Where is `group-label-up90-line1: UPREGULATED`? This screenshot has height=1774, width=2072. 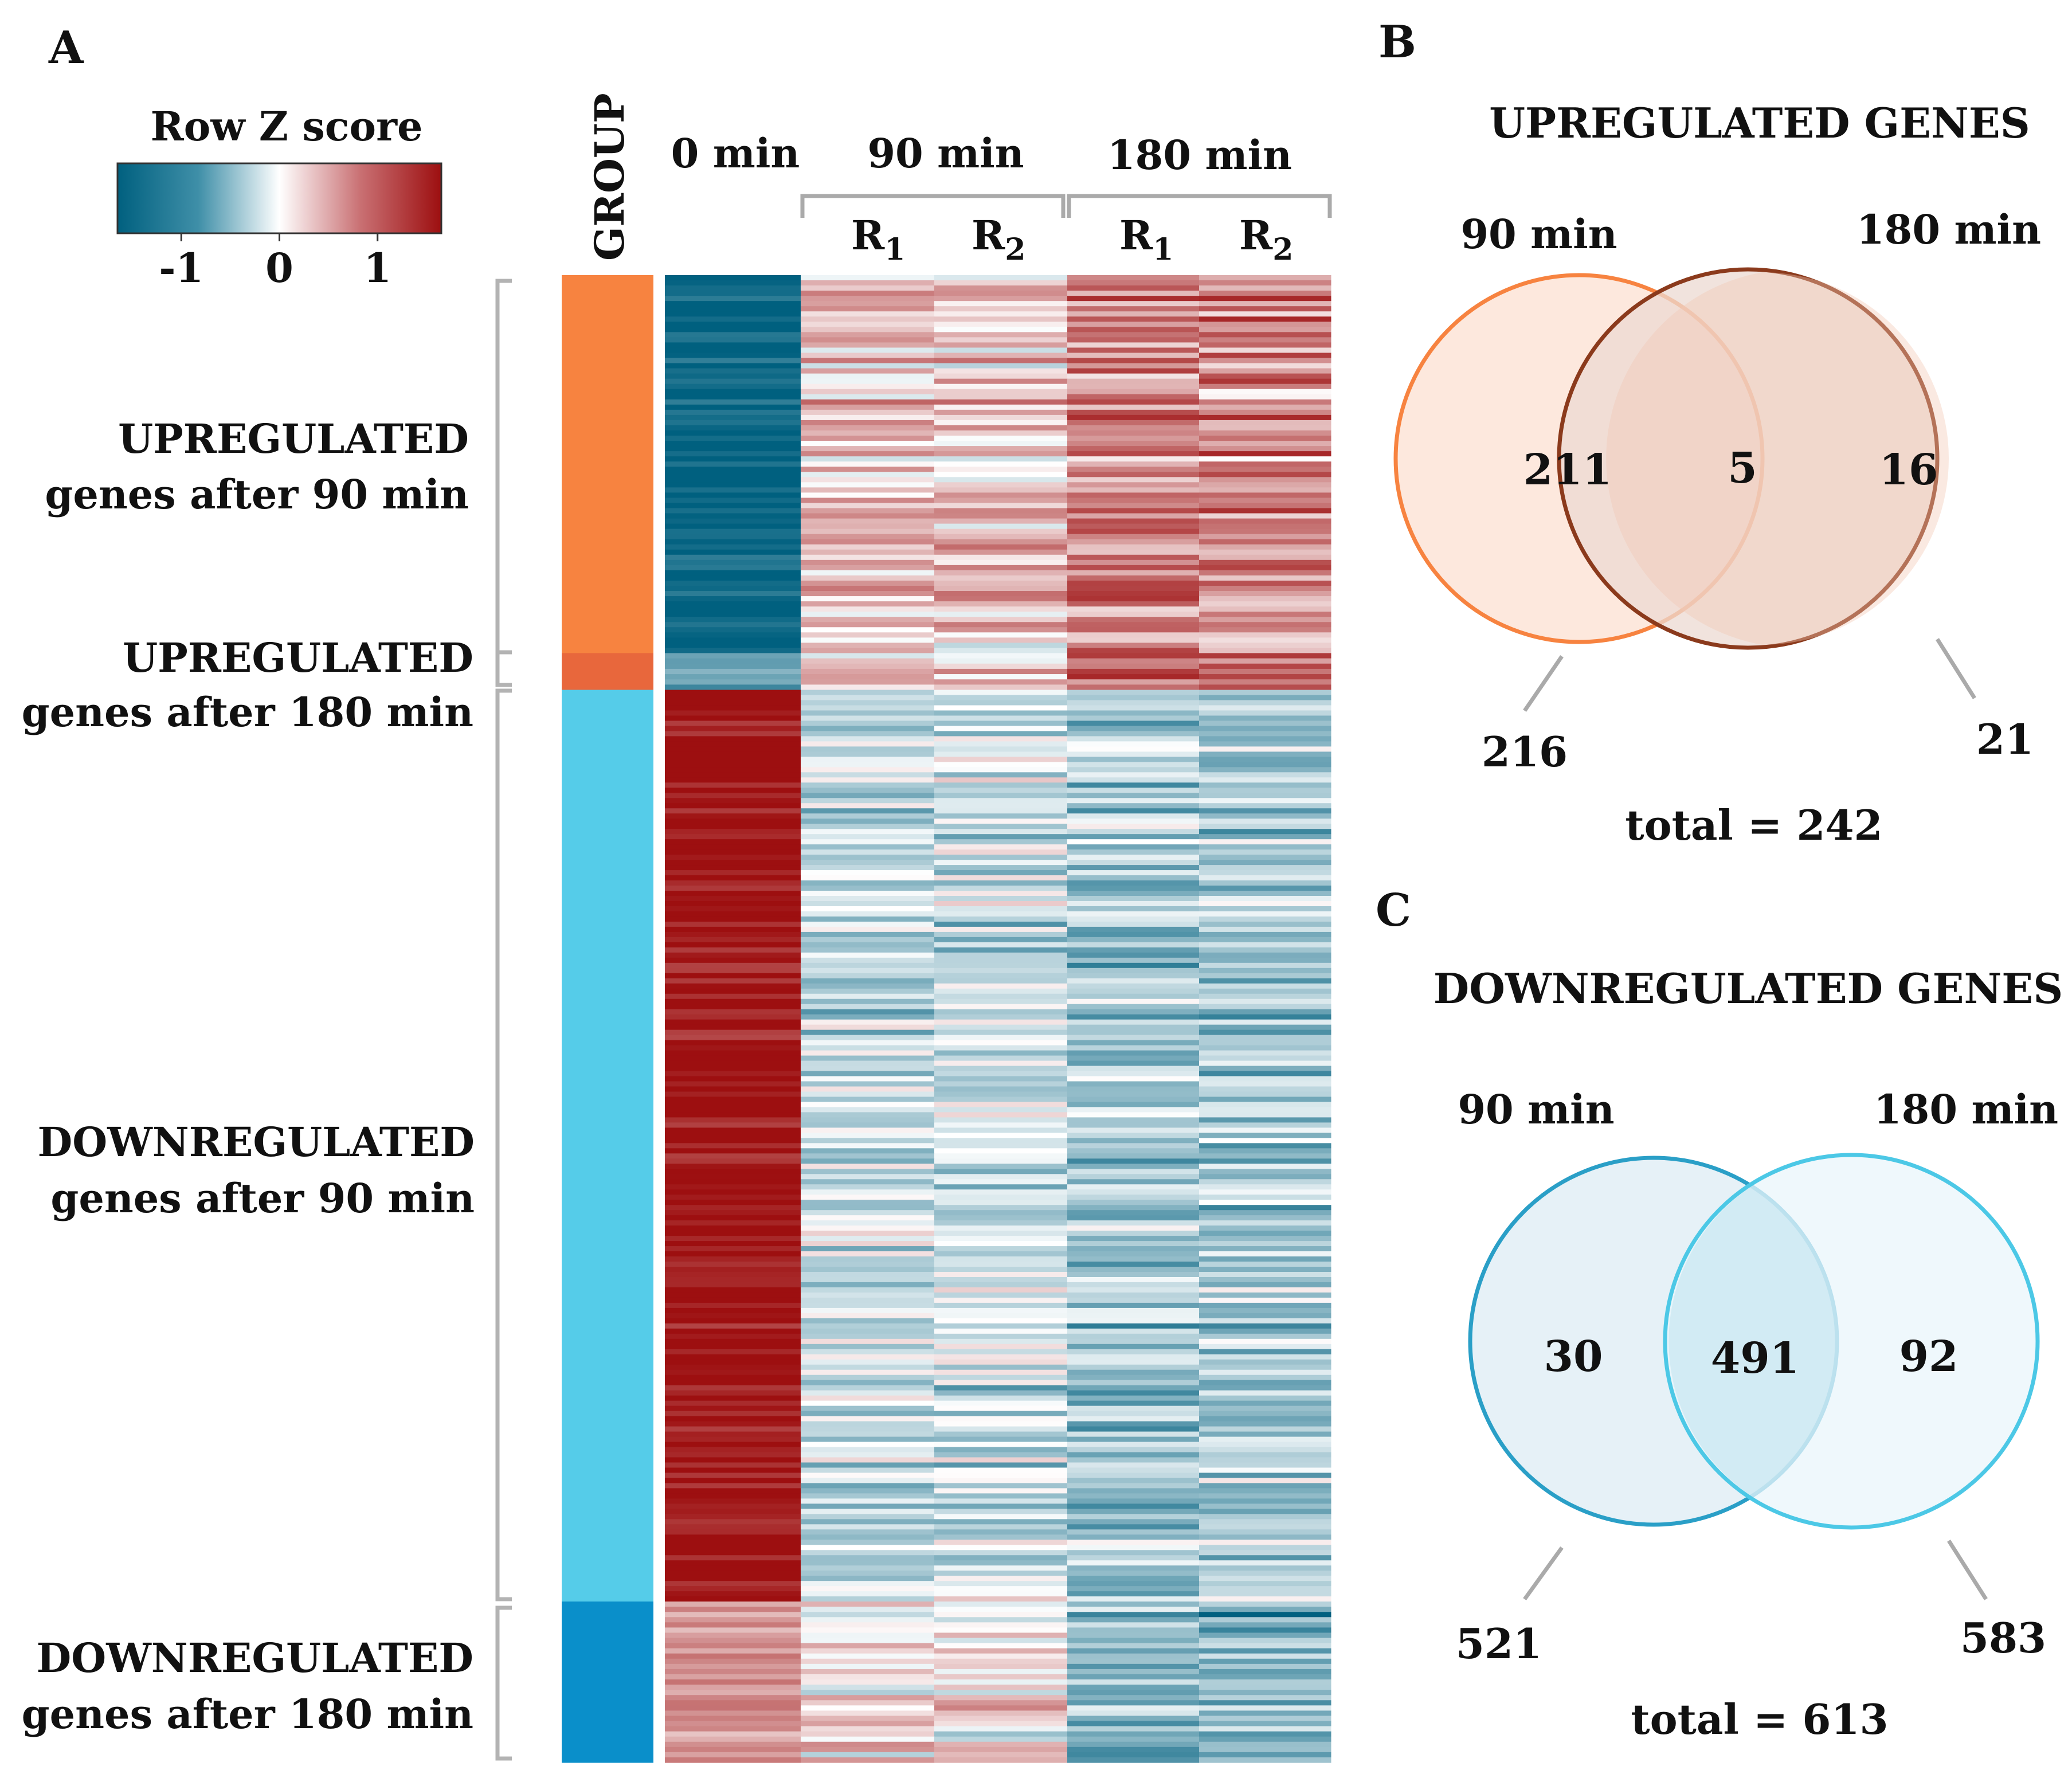
group-label-up90-line1: UPREGULATED is located at coordinates (293, 439).